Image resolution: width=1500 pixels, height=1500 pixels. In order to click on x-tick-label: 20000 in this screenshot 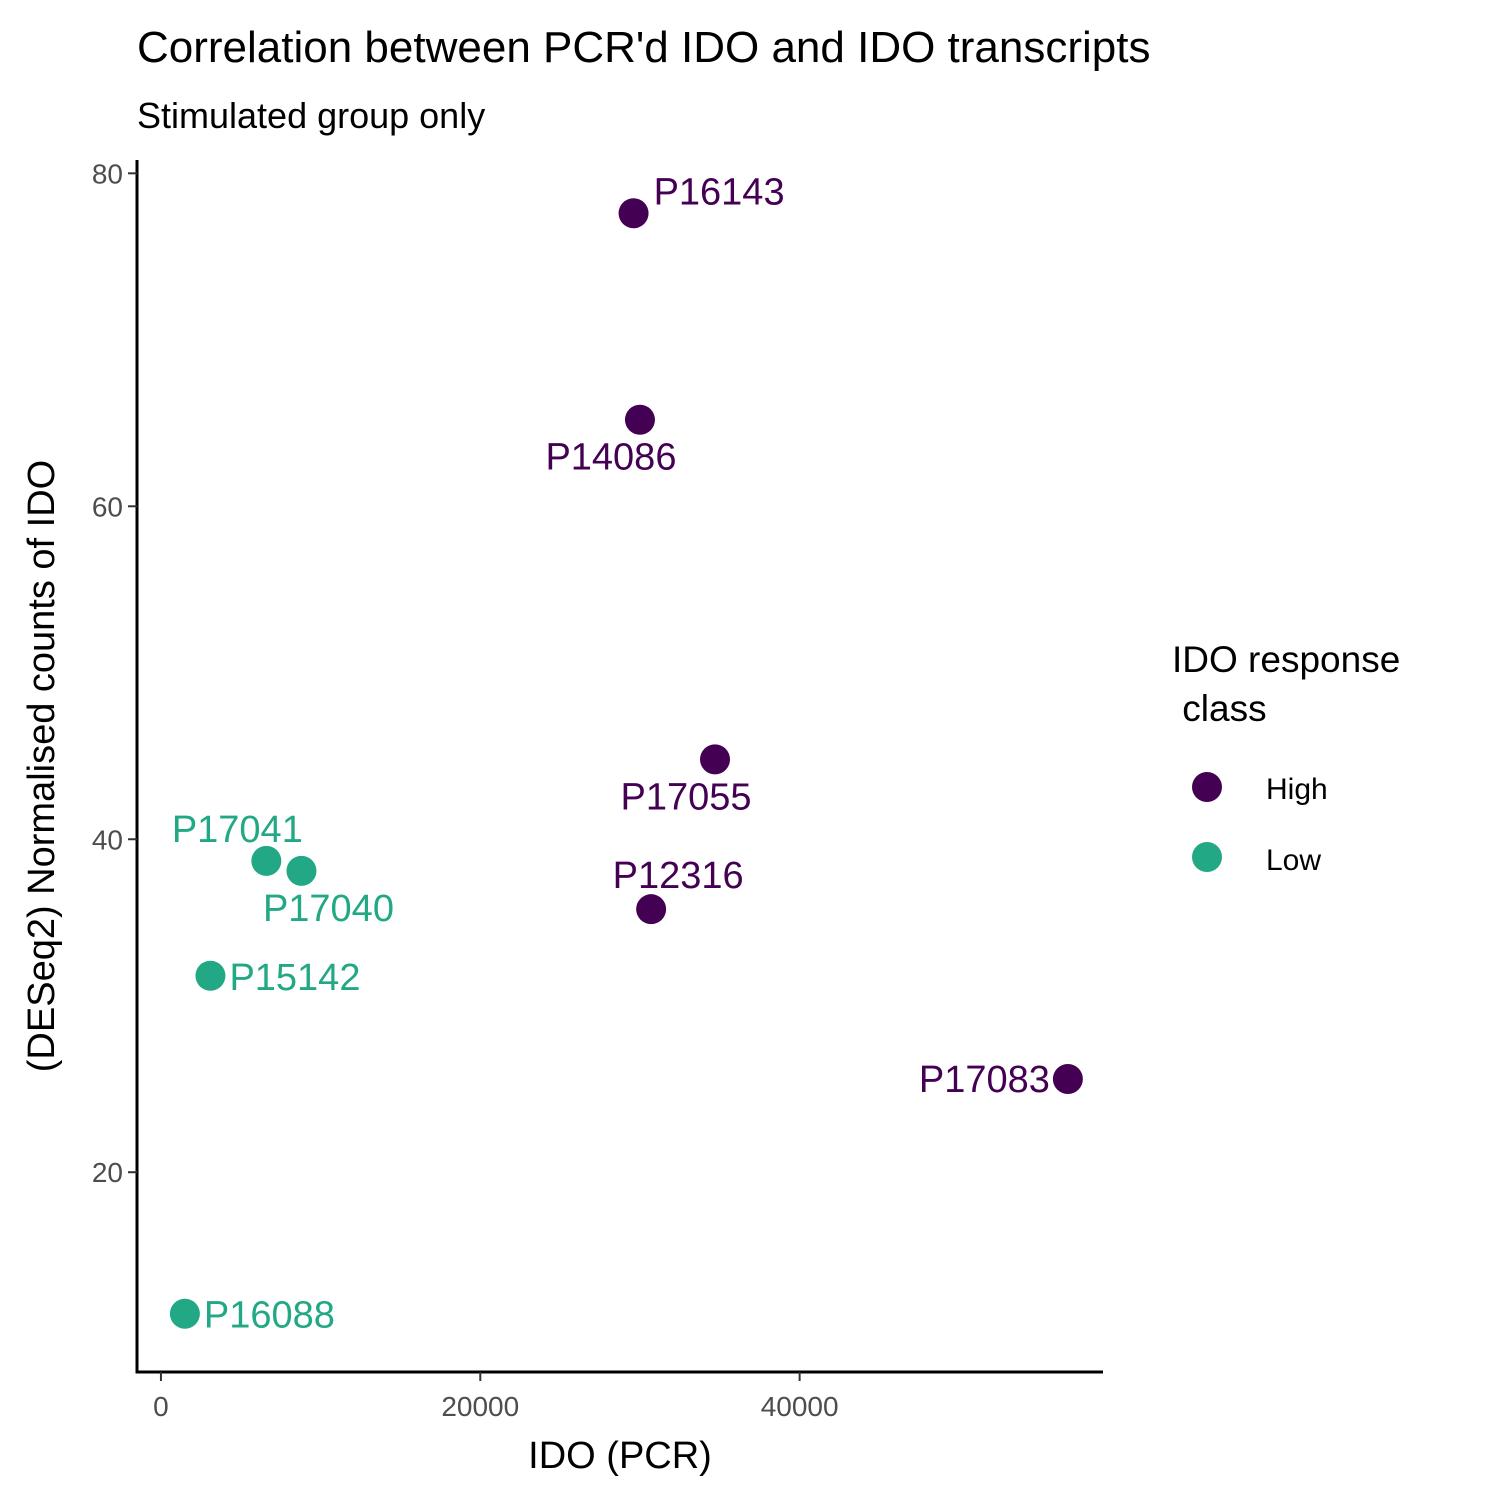, I will do `click(480, 1406)`.